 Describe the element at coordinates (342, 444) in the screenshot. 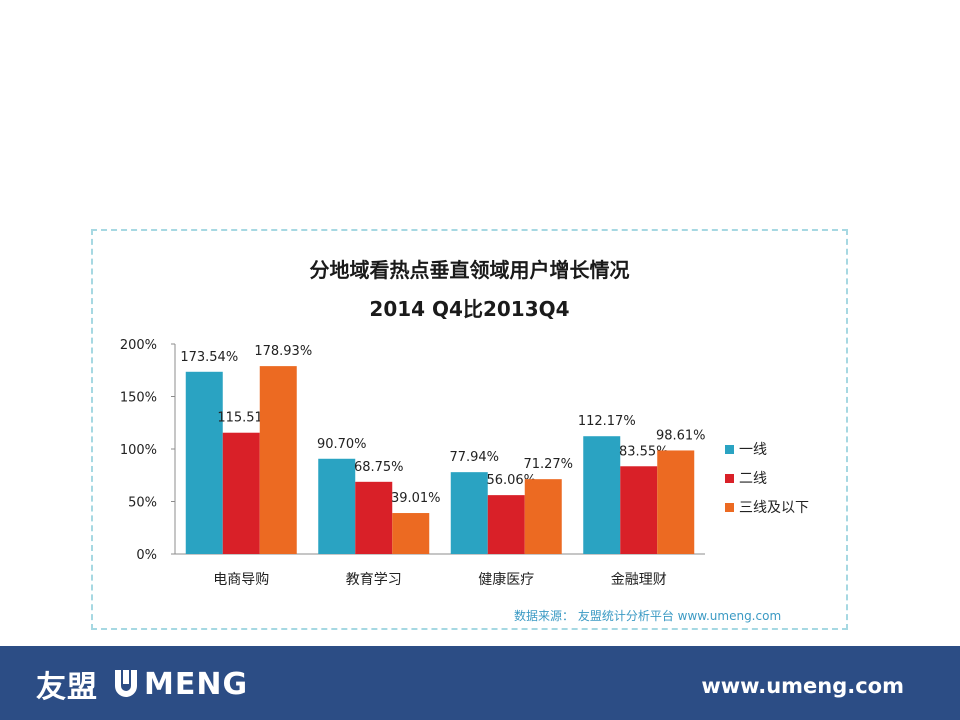

I see `data-label: 90.70%` at that location.